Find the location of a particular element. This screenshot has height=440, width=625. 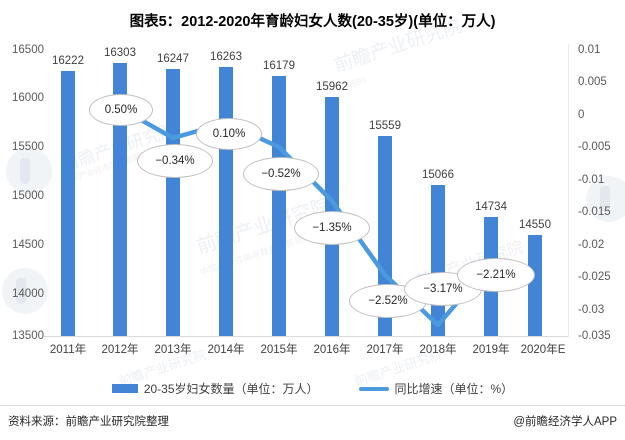

growth-bubble-2012: 0.50% is located at coordinates (121, 110).